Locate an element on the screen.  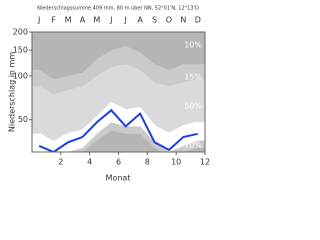
x-label: Monat is located at coordinates (118, 178).